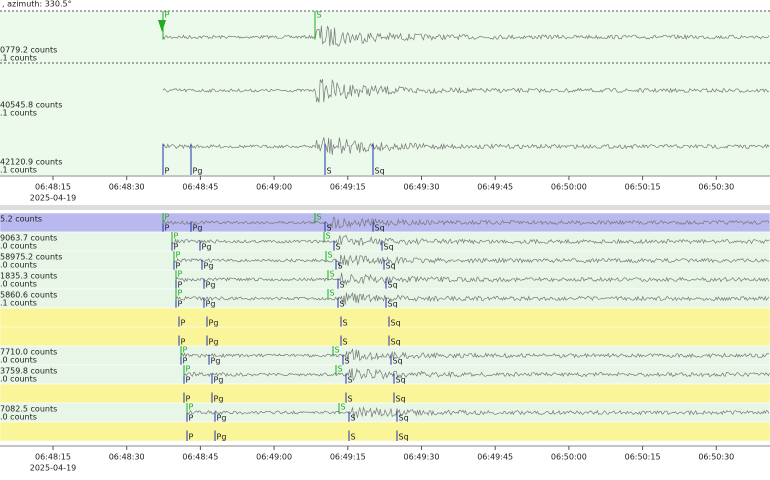 Image resolution: width=770 pixels, height=480 pixels. Describe the element at coordinates (162, 26) in the screenshot. I see `pick-marker` at that location.